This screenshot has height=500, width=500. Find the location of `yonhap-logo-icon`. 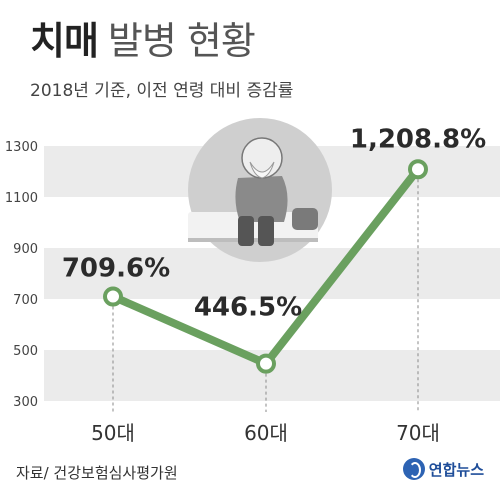

yonhap-logo-icon is located at coordinates (413, 469).